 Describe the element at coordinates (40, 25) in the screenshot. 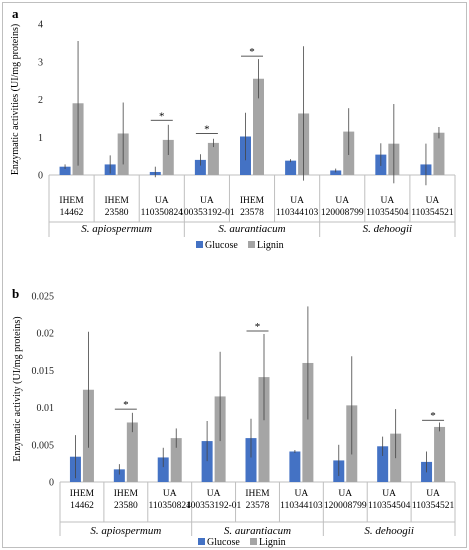

I see `y-tick-label: 4` at that location.